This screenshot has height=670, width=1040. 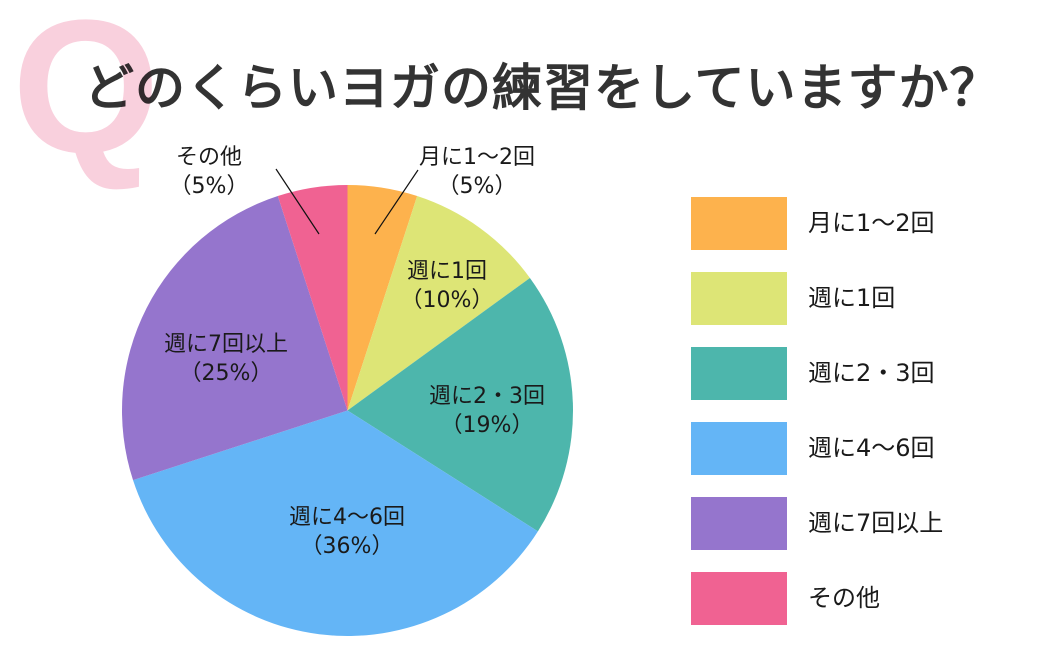 I want to click on slice-label-weekly-1: 週に1回 （10%）, so click(x=447, y=286).